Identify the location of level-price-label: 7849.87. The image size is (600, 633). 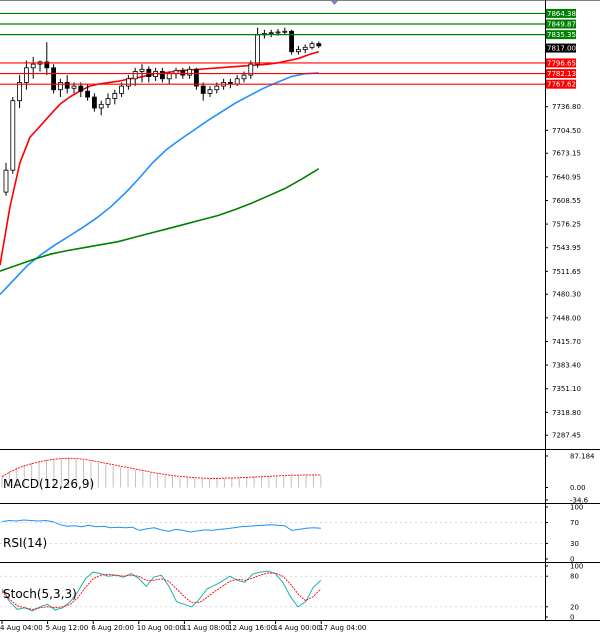
(561, 25).